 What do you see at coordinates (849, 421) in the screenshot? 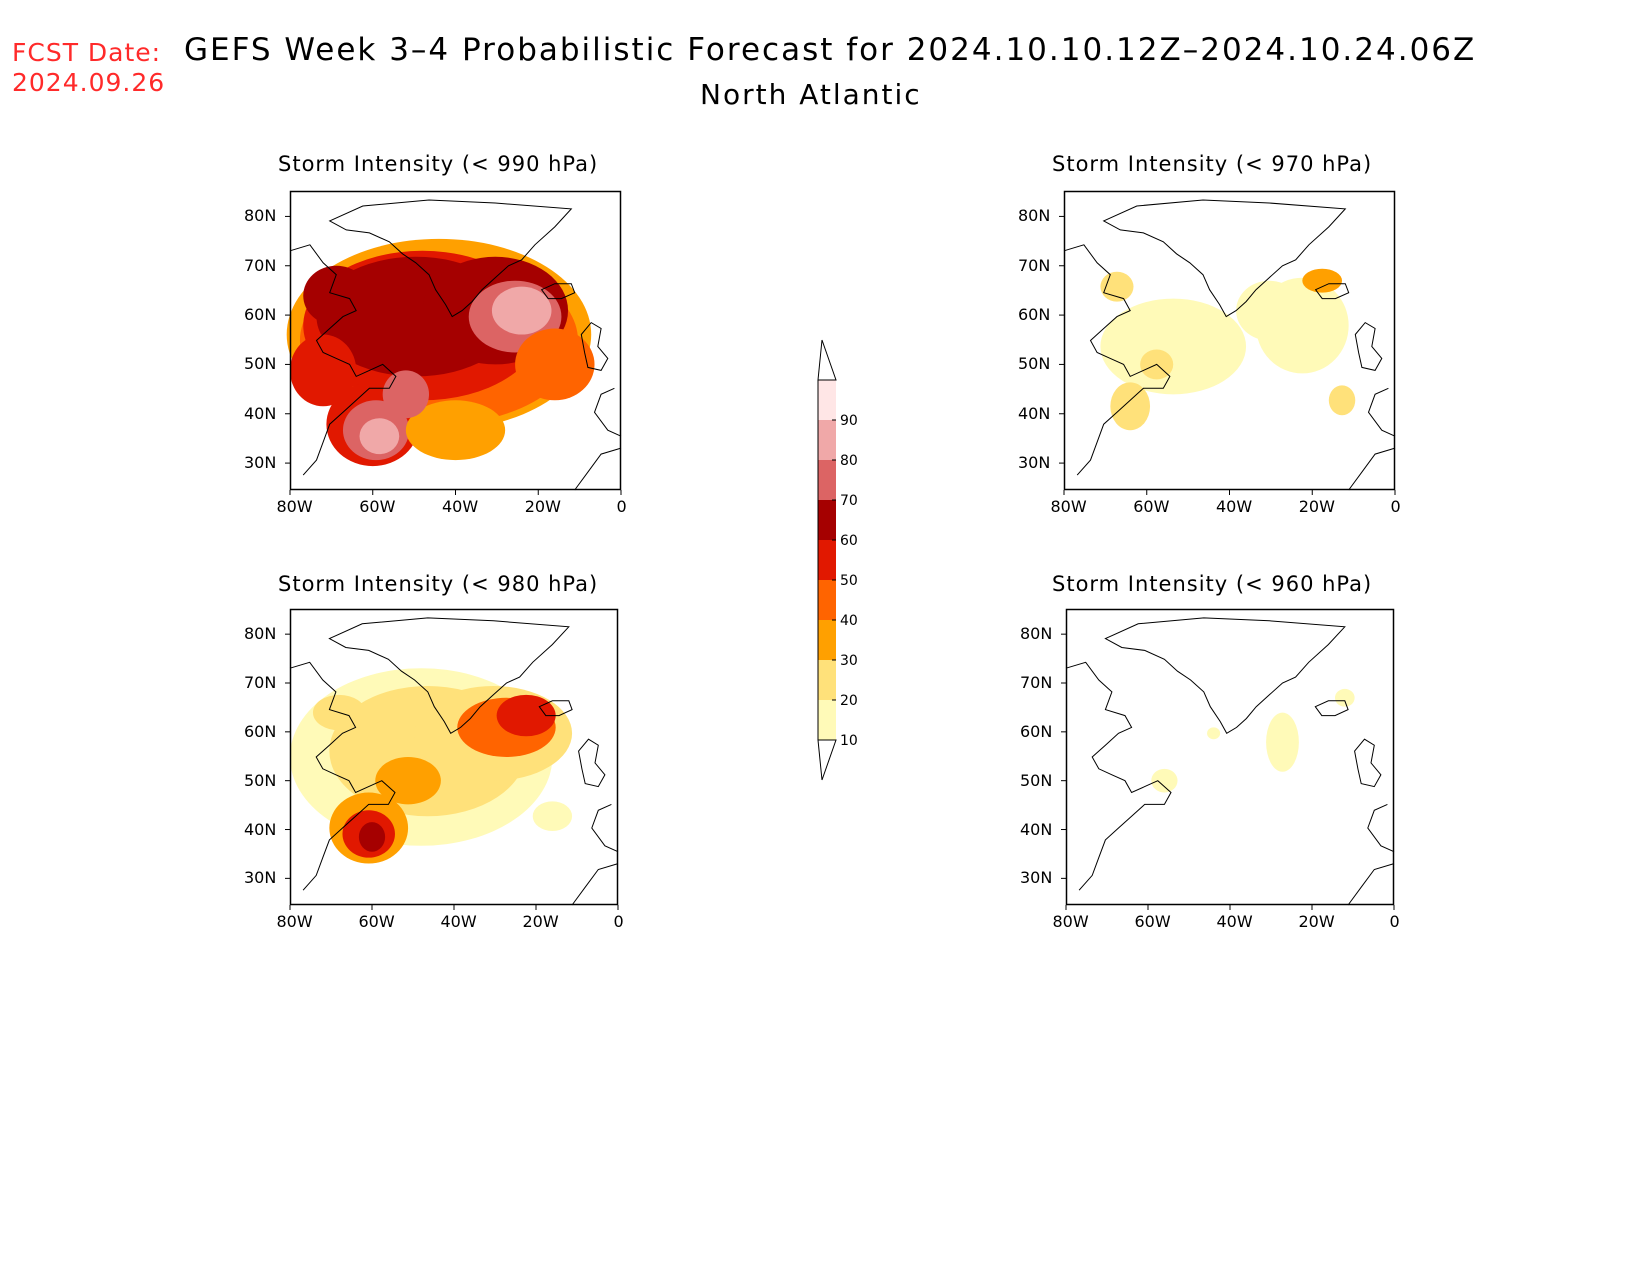
I see `colorbar-label: 90` at bounding box center [849, 421].